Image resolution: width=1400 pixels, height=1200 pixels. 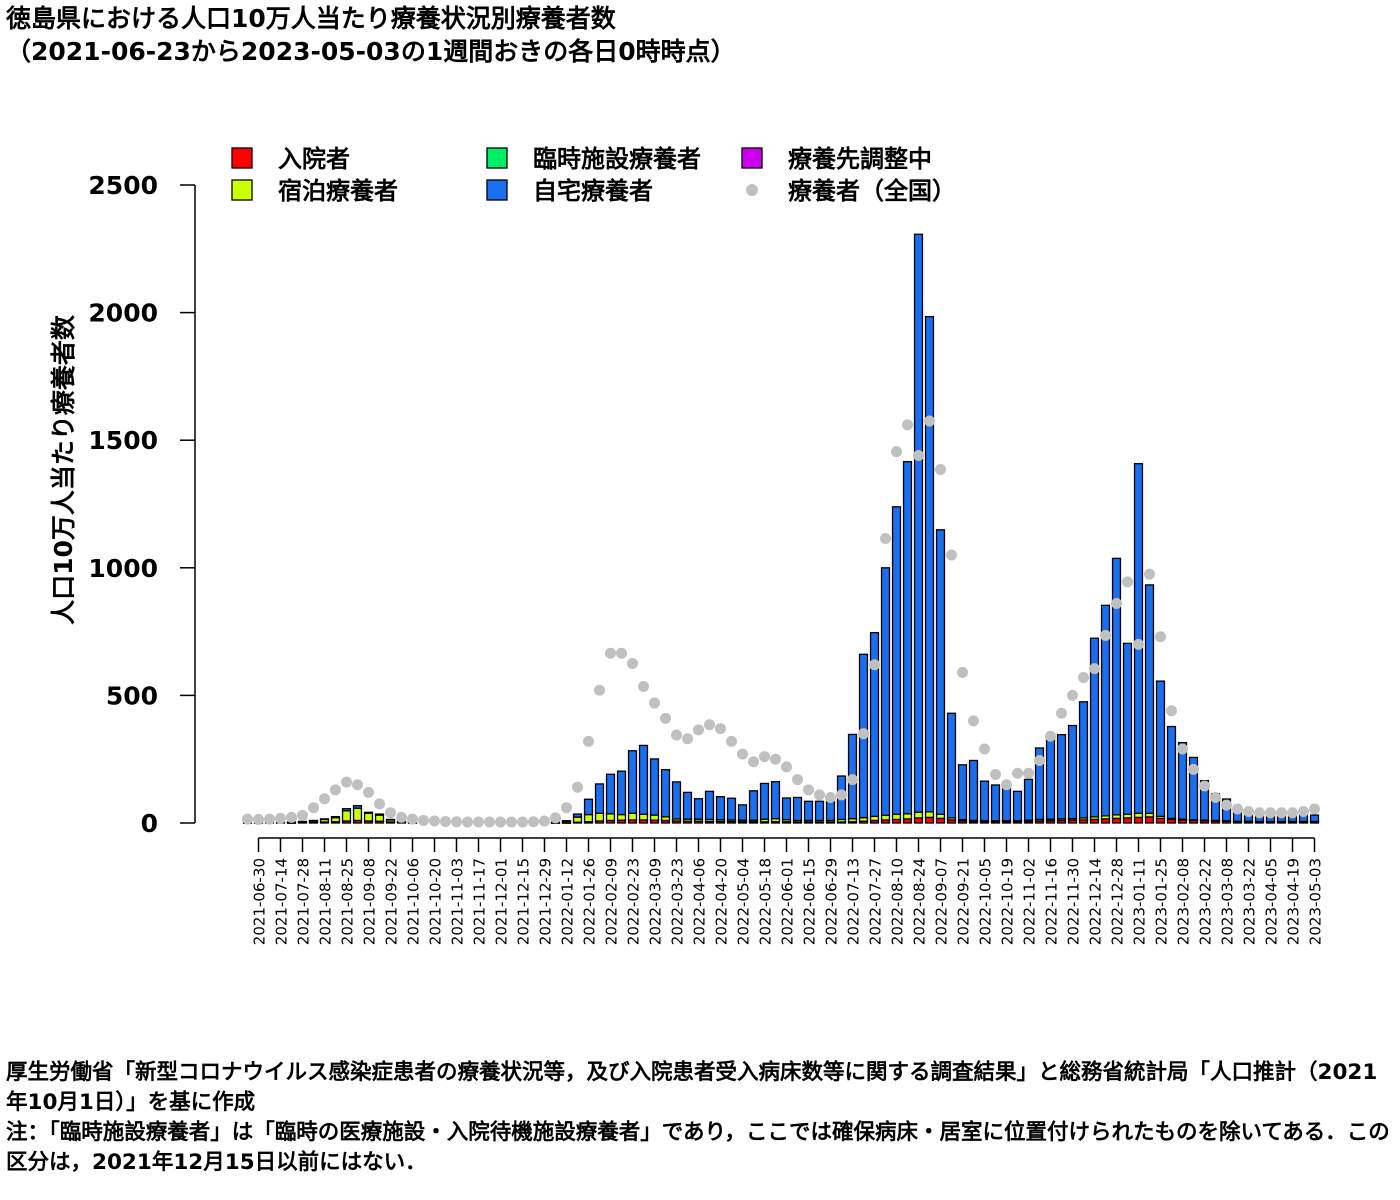 What do you see at coordinates (722, 901) in the screenshot?
I see `x-tick-label: 2022-04-20` at bounding box center [722, 901].